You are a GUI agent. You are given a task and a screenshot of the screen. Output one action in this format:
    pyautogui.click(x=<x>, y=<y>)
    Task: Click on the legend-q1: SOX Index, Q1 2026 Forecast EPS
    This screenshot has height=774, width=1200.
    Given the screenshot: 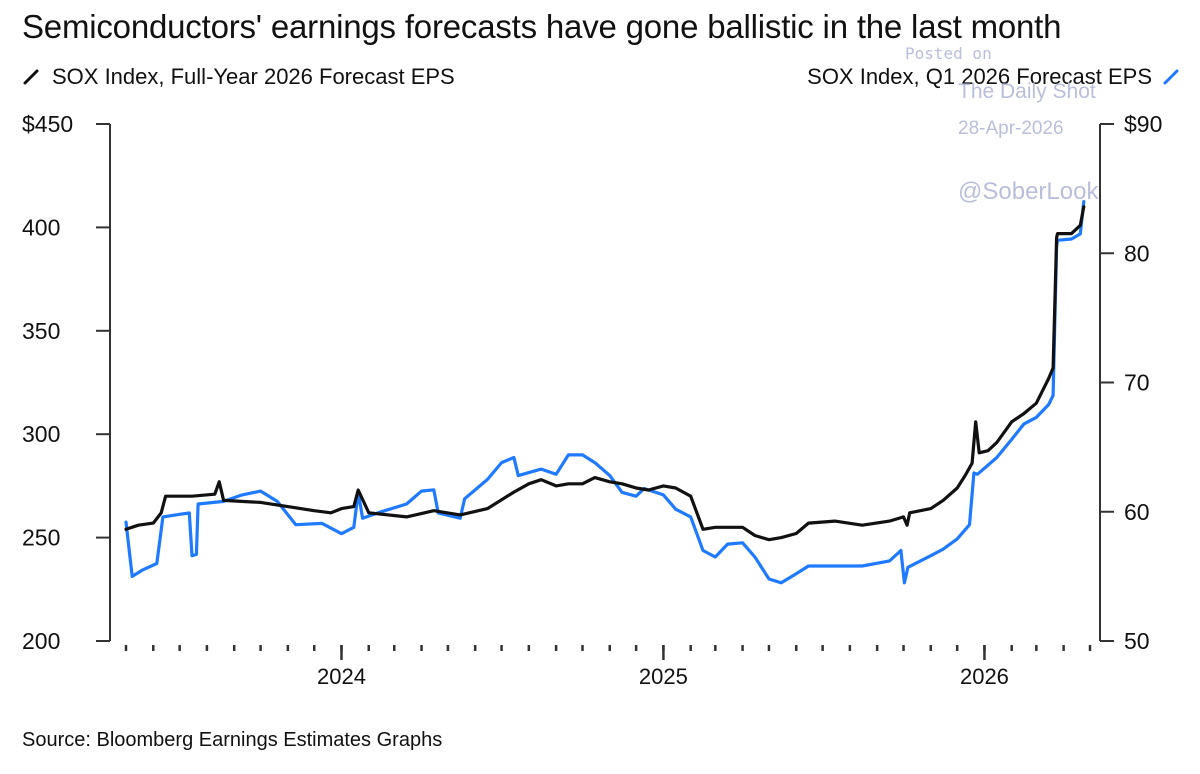 What is the action you would take?
    pyautogui.click(x=993, y=77)
    